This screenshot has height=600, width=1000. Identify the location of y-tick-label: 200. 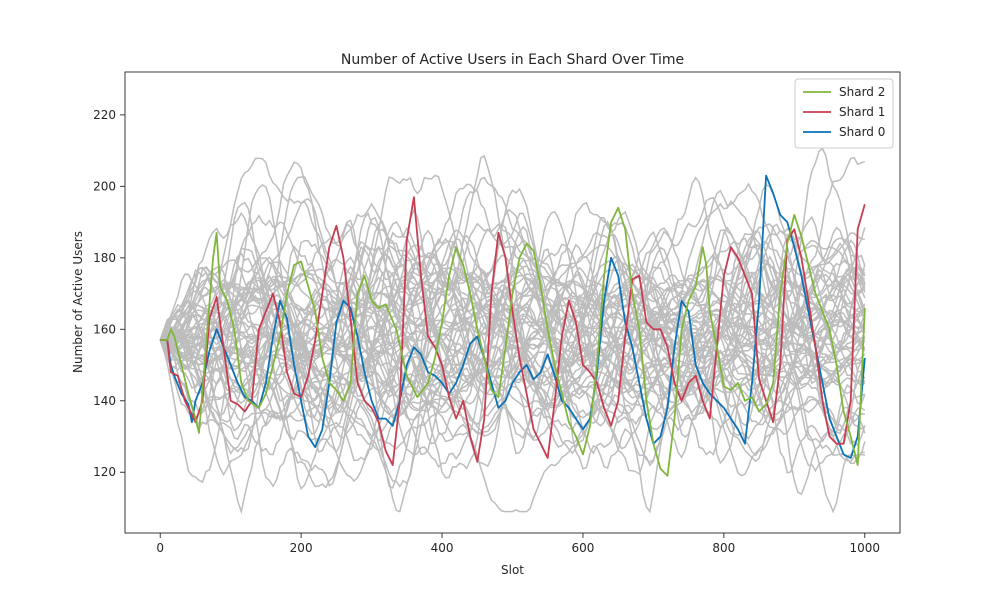
(104, 186).